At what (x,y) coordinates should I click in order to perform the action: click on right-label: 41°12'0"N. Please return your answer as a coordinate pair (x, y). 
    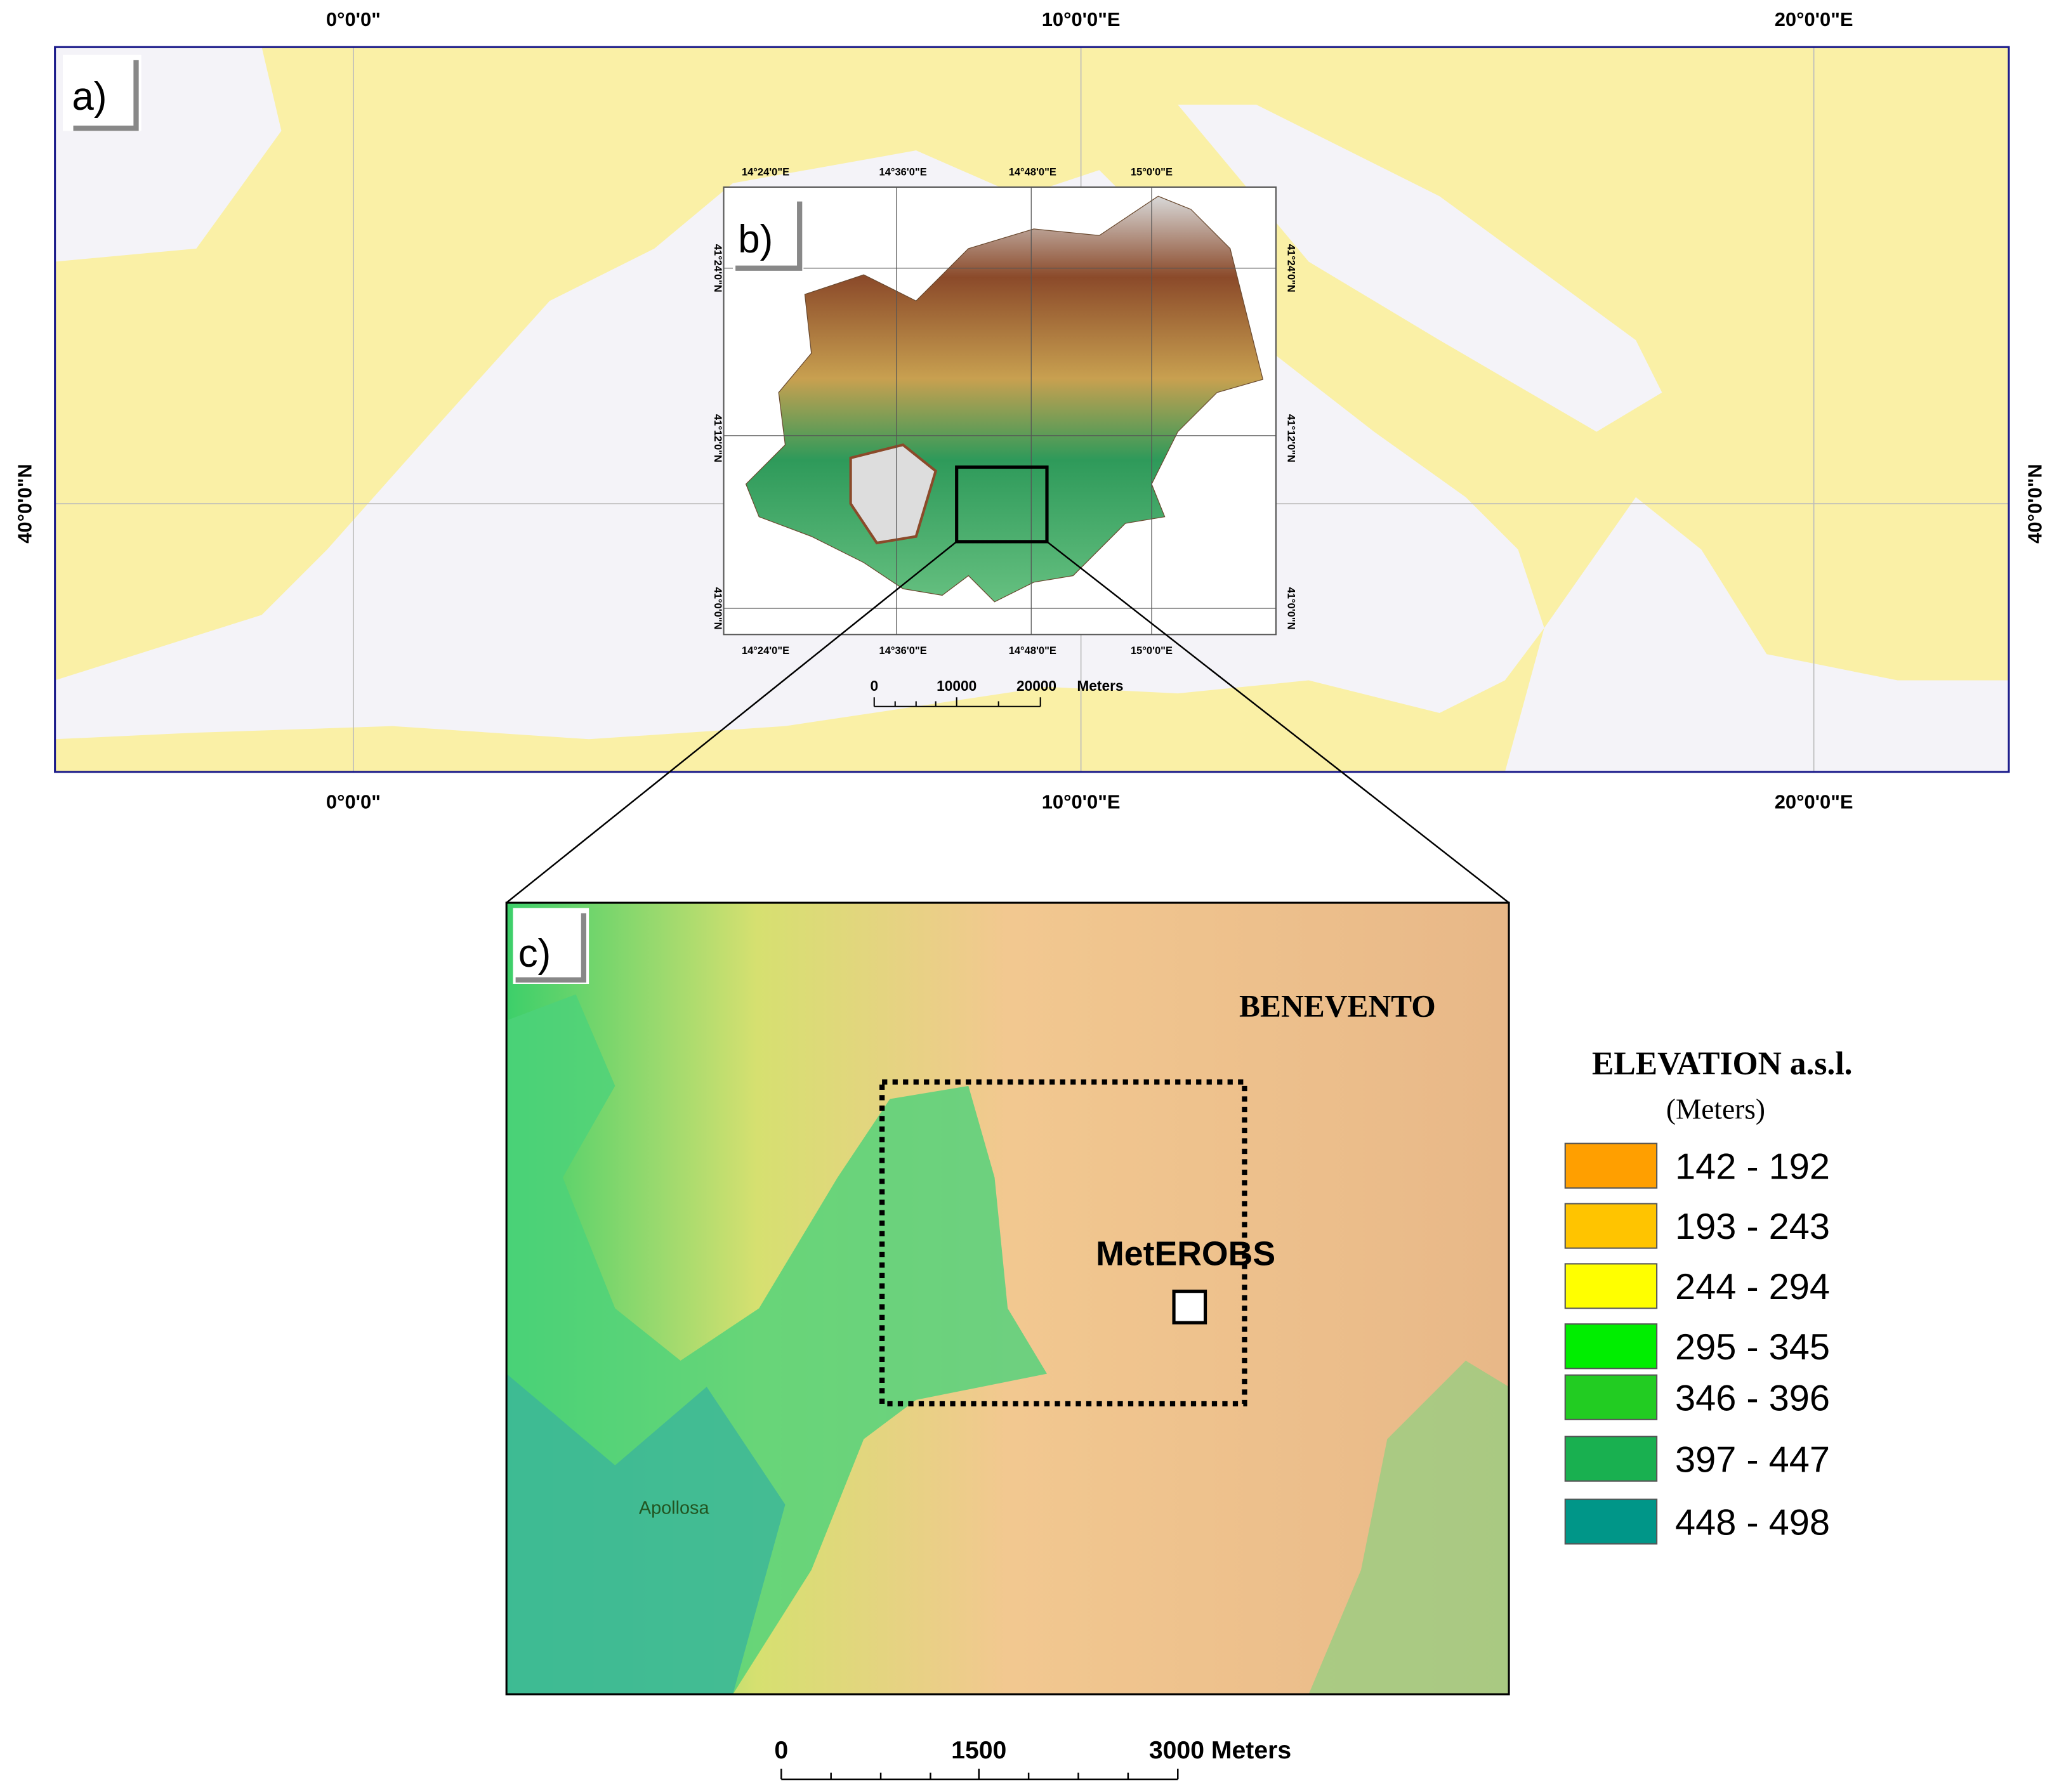
    Looking at the image, I should click on (1290, 438).